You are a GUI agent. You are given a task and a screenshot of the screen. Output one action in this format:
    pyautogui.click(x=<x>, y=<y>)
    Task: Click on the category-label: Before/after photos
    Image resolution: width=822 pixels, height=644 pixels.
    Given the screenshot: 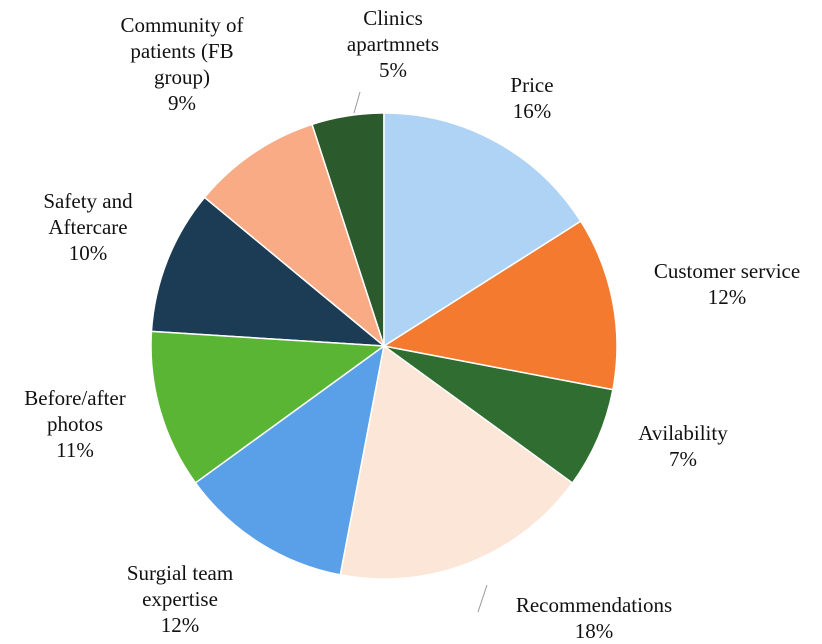 What is the action you would take?
    pyautogui.click(x=75, y=411)
    